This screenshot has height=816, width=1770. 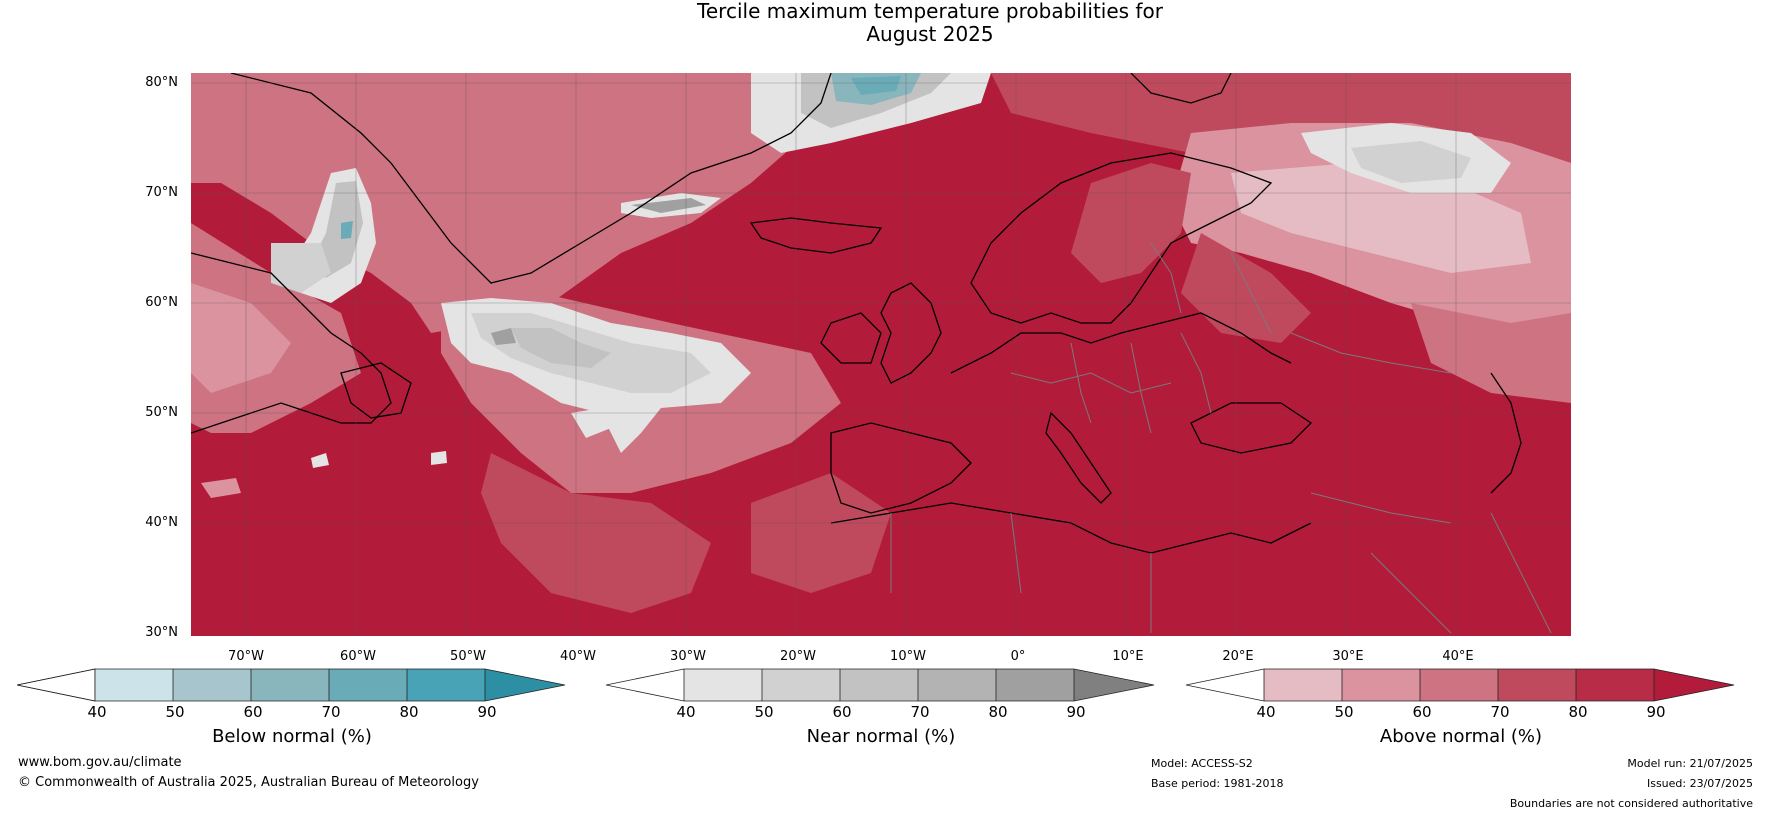 What do you see at coordinates (161, 522) in the screenshot?
I see `lat-label-40n: 40°N` at bounding box center [161, 522].